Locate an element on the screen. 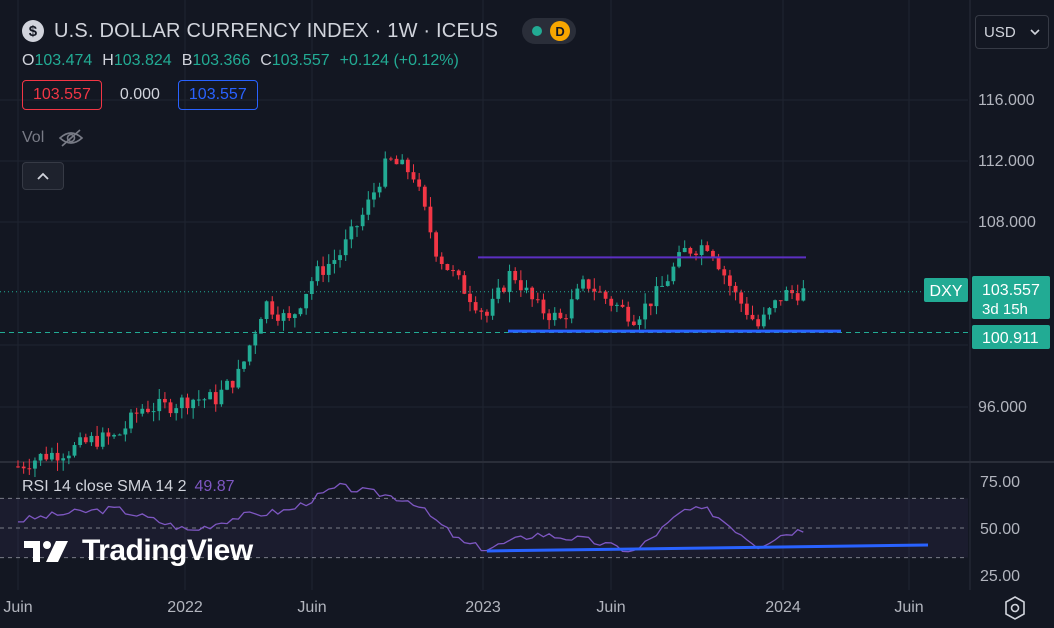 The width and height of the screenshot is (1054, 628). high-value: 103.824 is located at coordinates (142, 60).